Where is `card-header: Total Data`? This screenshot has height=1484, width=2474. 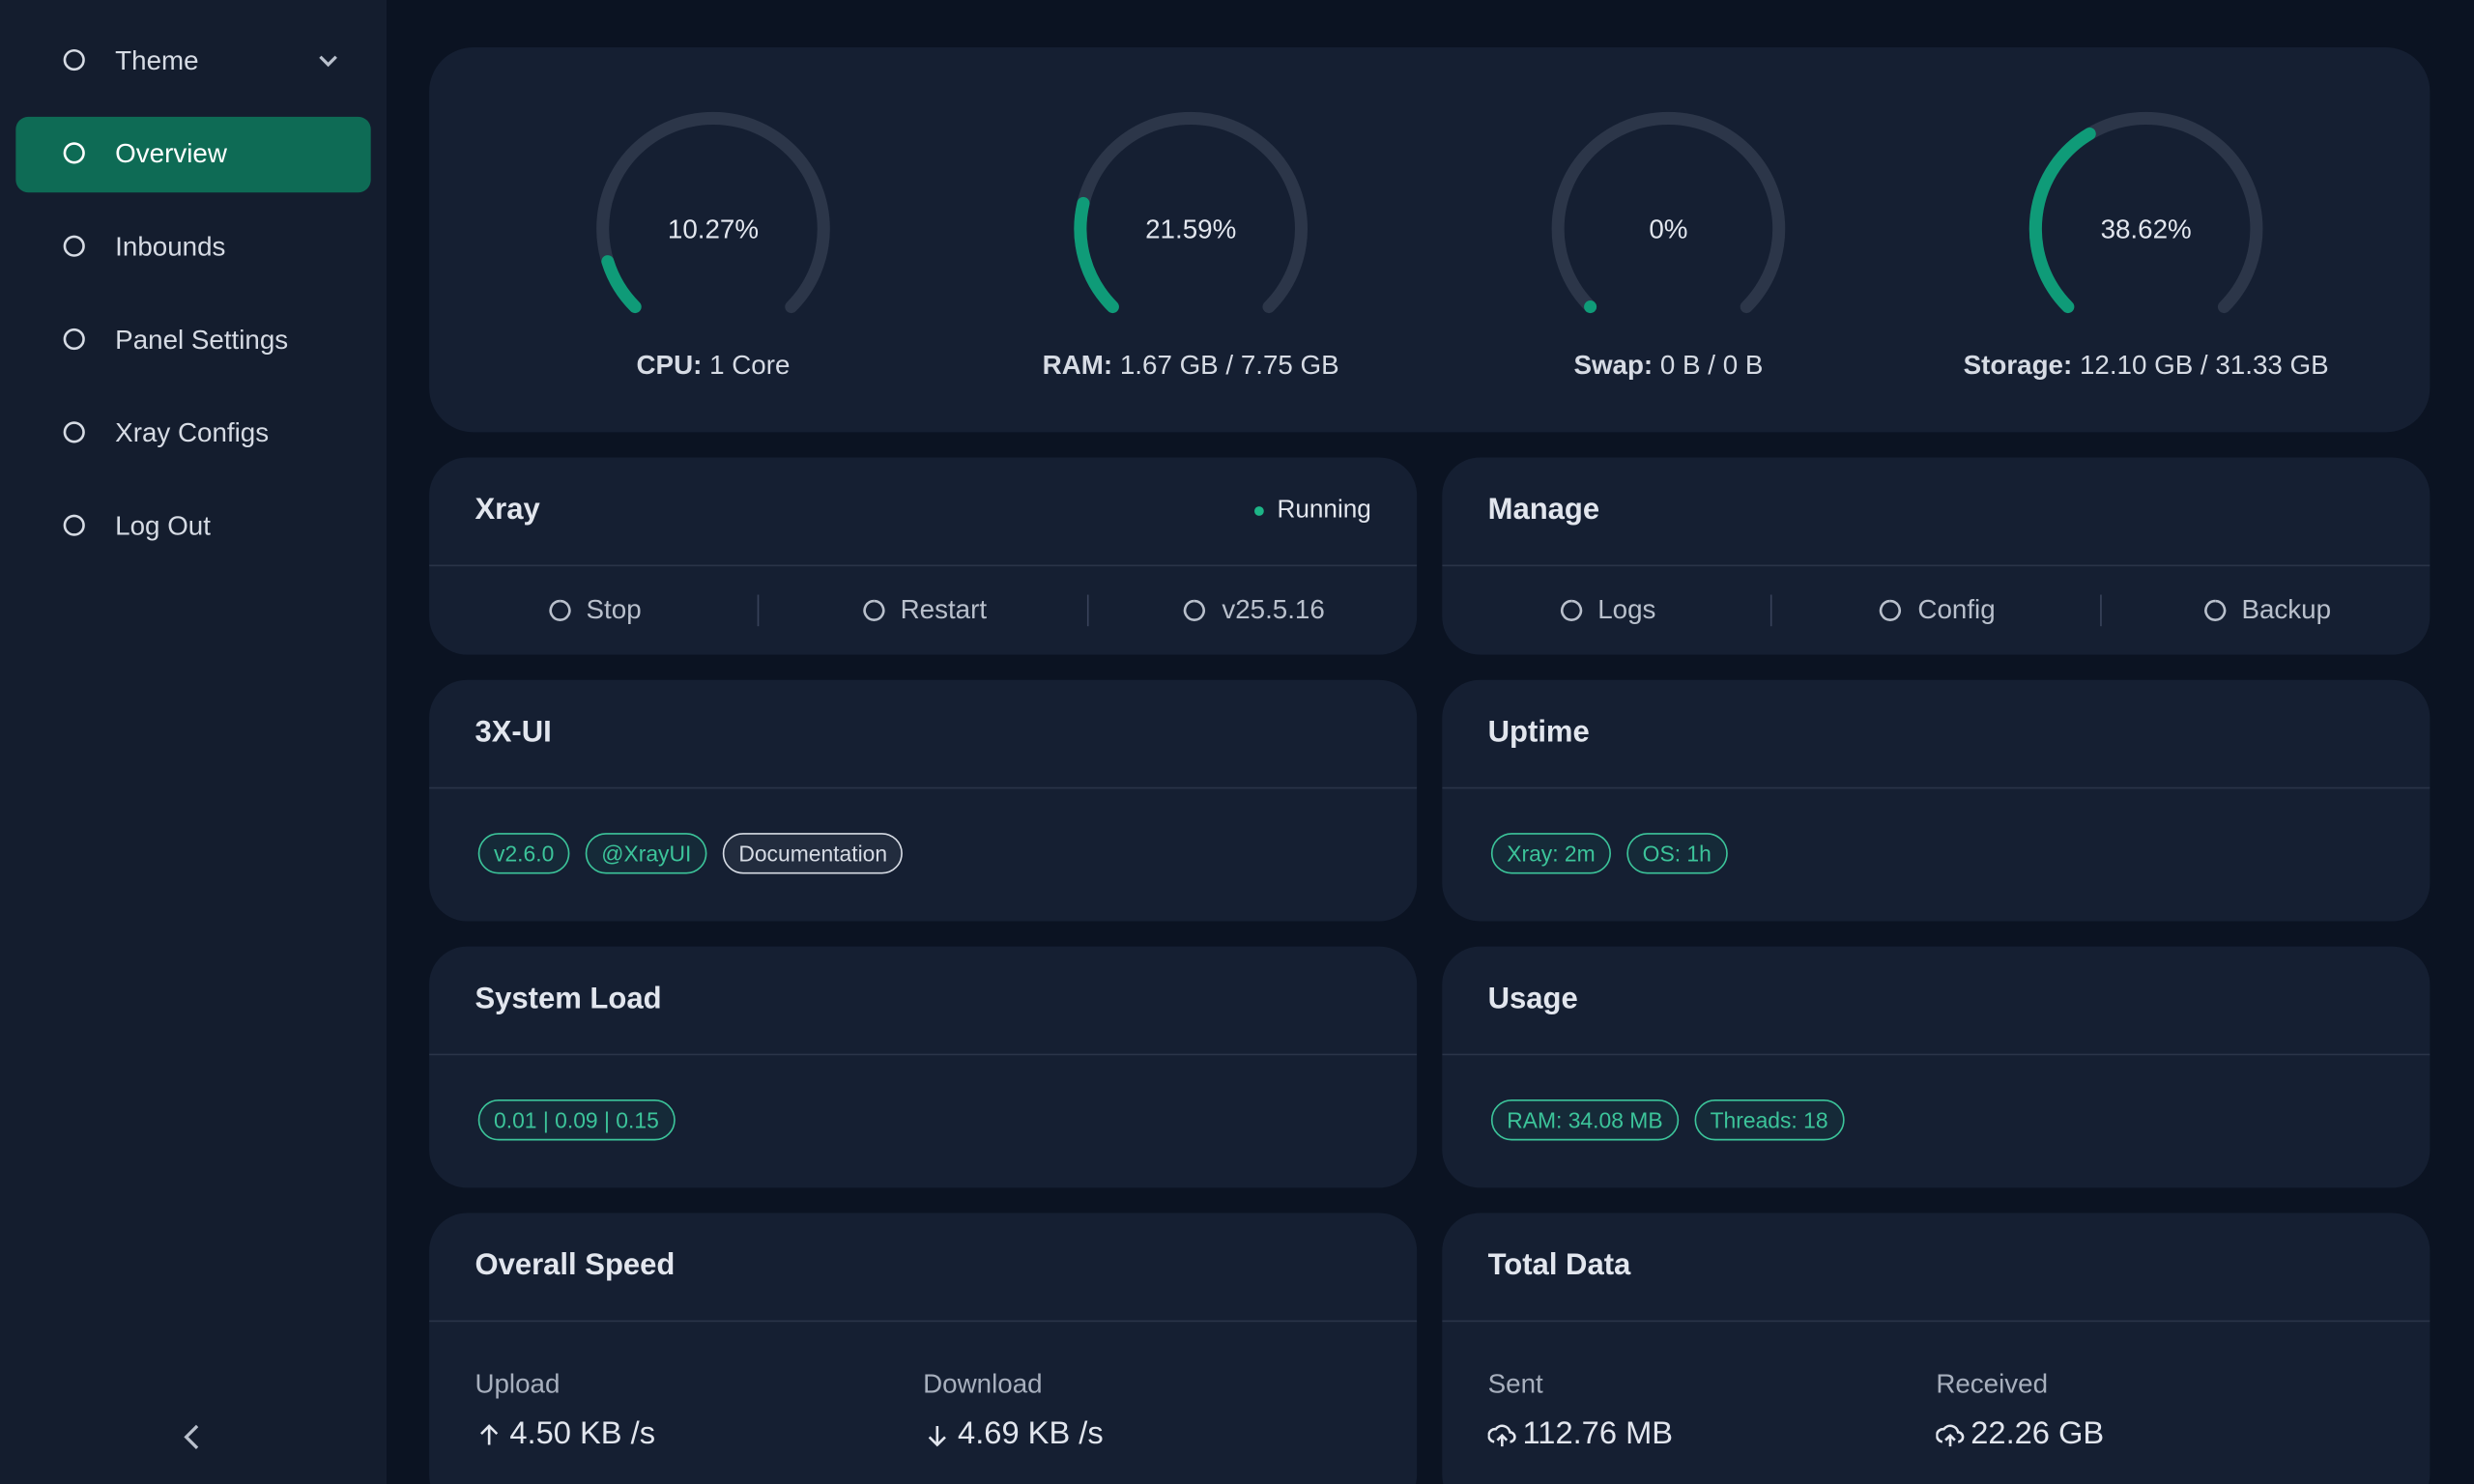 card-header: Total Data is located at coordinates (1937, 1268).